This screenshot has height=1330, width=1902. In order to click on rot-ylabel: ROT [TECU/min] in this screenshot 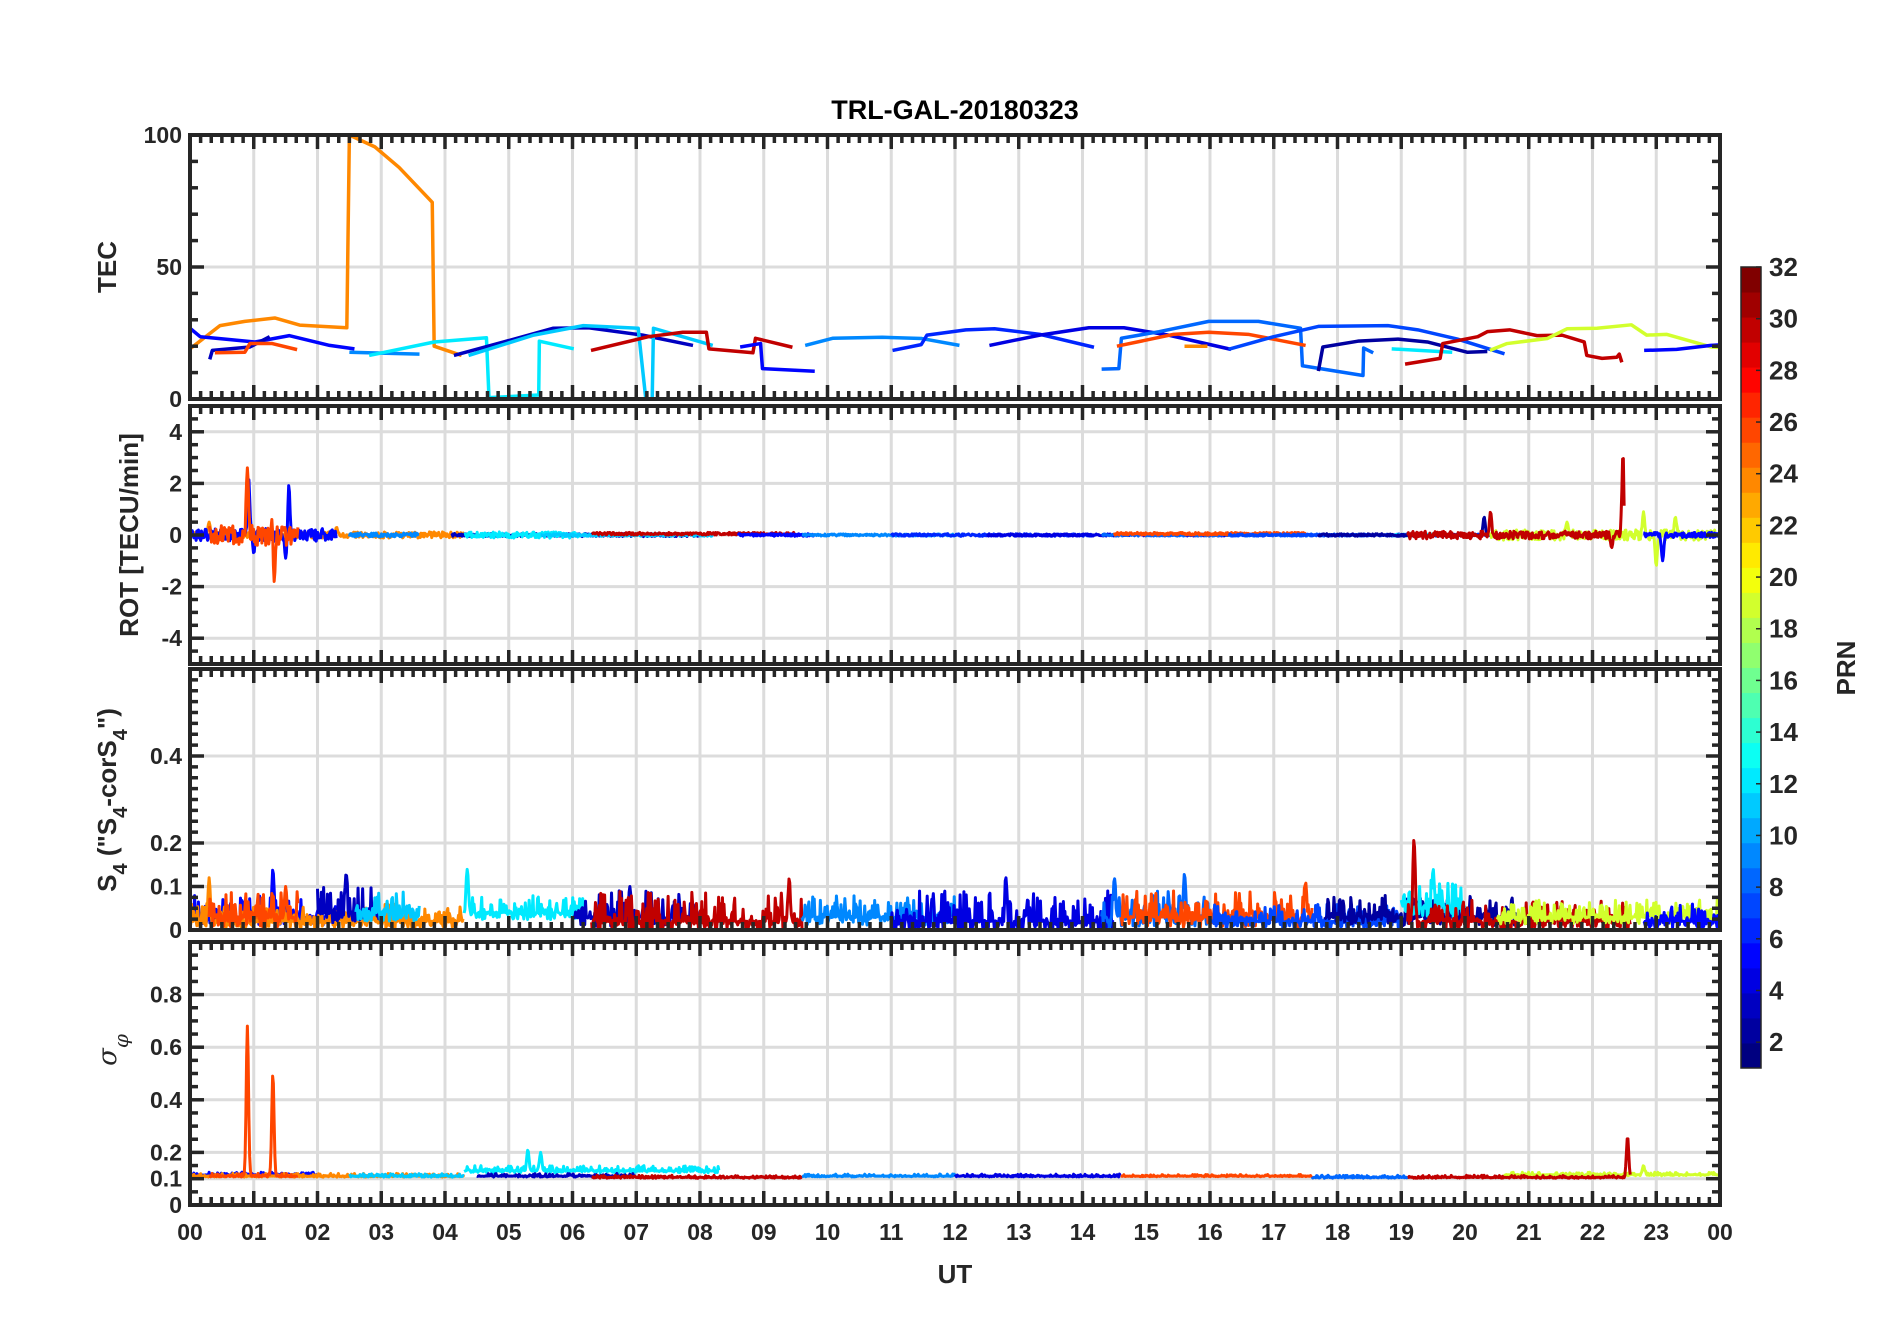, I will do `click(129, 535)`.